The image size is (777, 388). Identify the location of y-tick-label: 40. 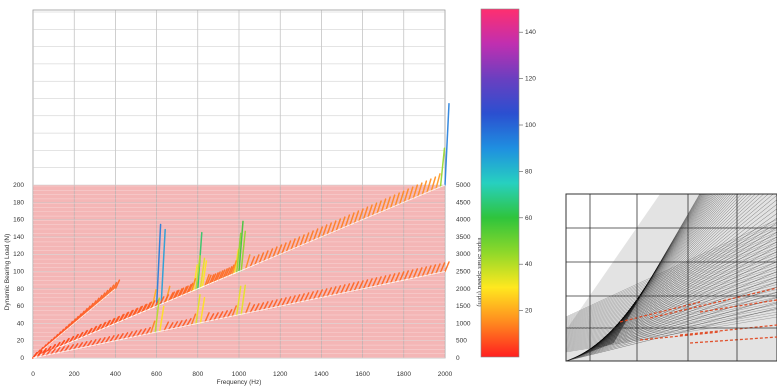
(21, 323).